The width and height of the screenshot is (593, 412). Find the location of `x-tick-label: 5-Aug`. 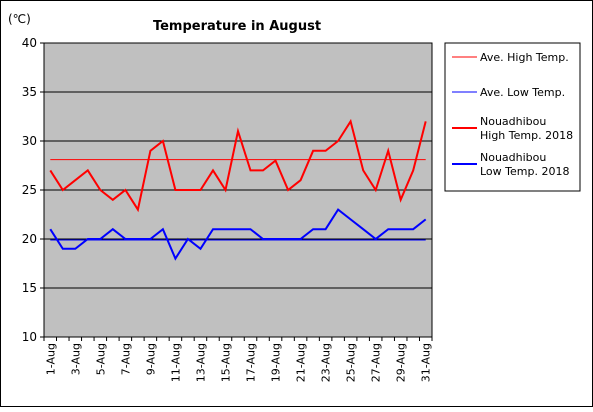

x-tick-label: 5-Aug is located at coordinates (100, 359).